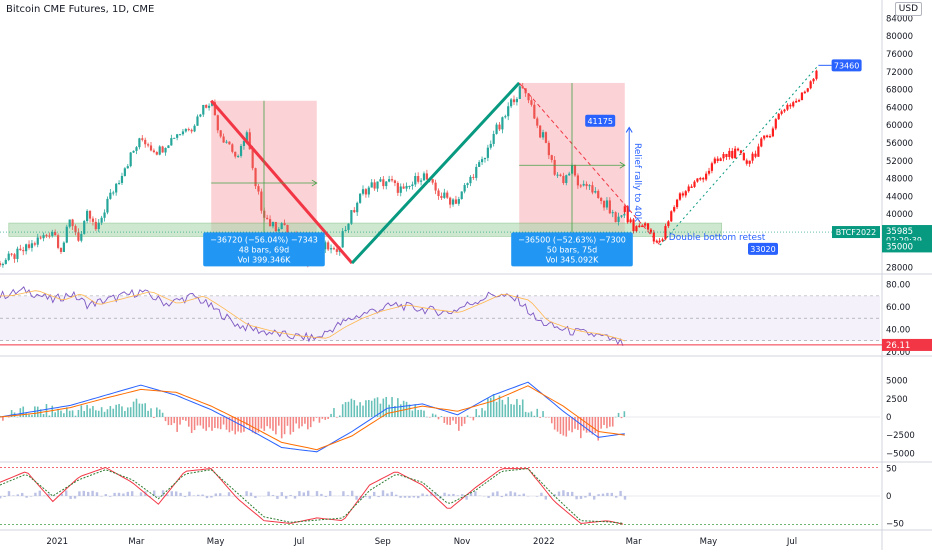 The height and width of the screenshot is (555, 932). I want to click on macd-axis-tick-3: −2500, so click(900, 436).